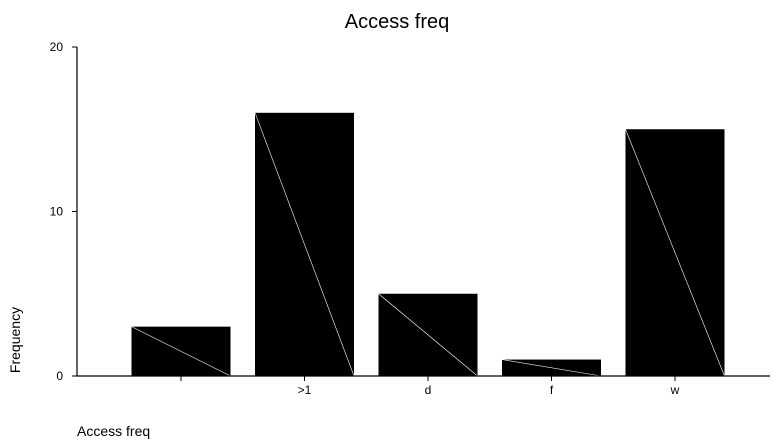  I want to click on x-axis-label: Access freq, so click(113, 431).